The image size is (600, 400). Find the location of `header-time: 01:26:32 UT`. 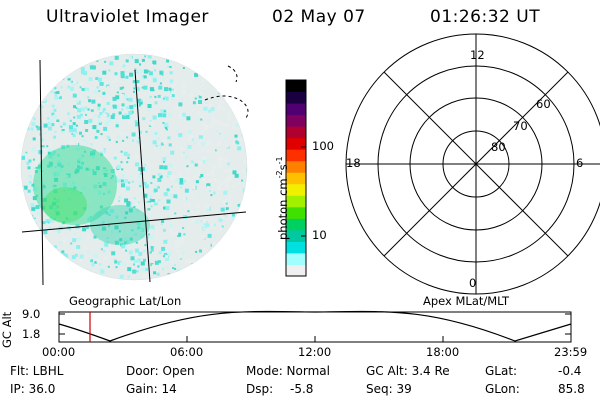

header-time: 01:26:32 UT is located at coordinates (485, 17).